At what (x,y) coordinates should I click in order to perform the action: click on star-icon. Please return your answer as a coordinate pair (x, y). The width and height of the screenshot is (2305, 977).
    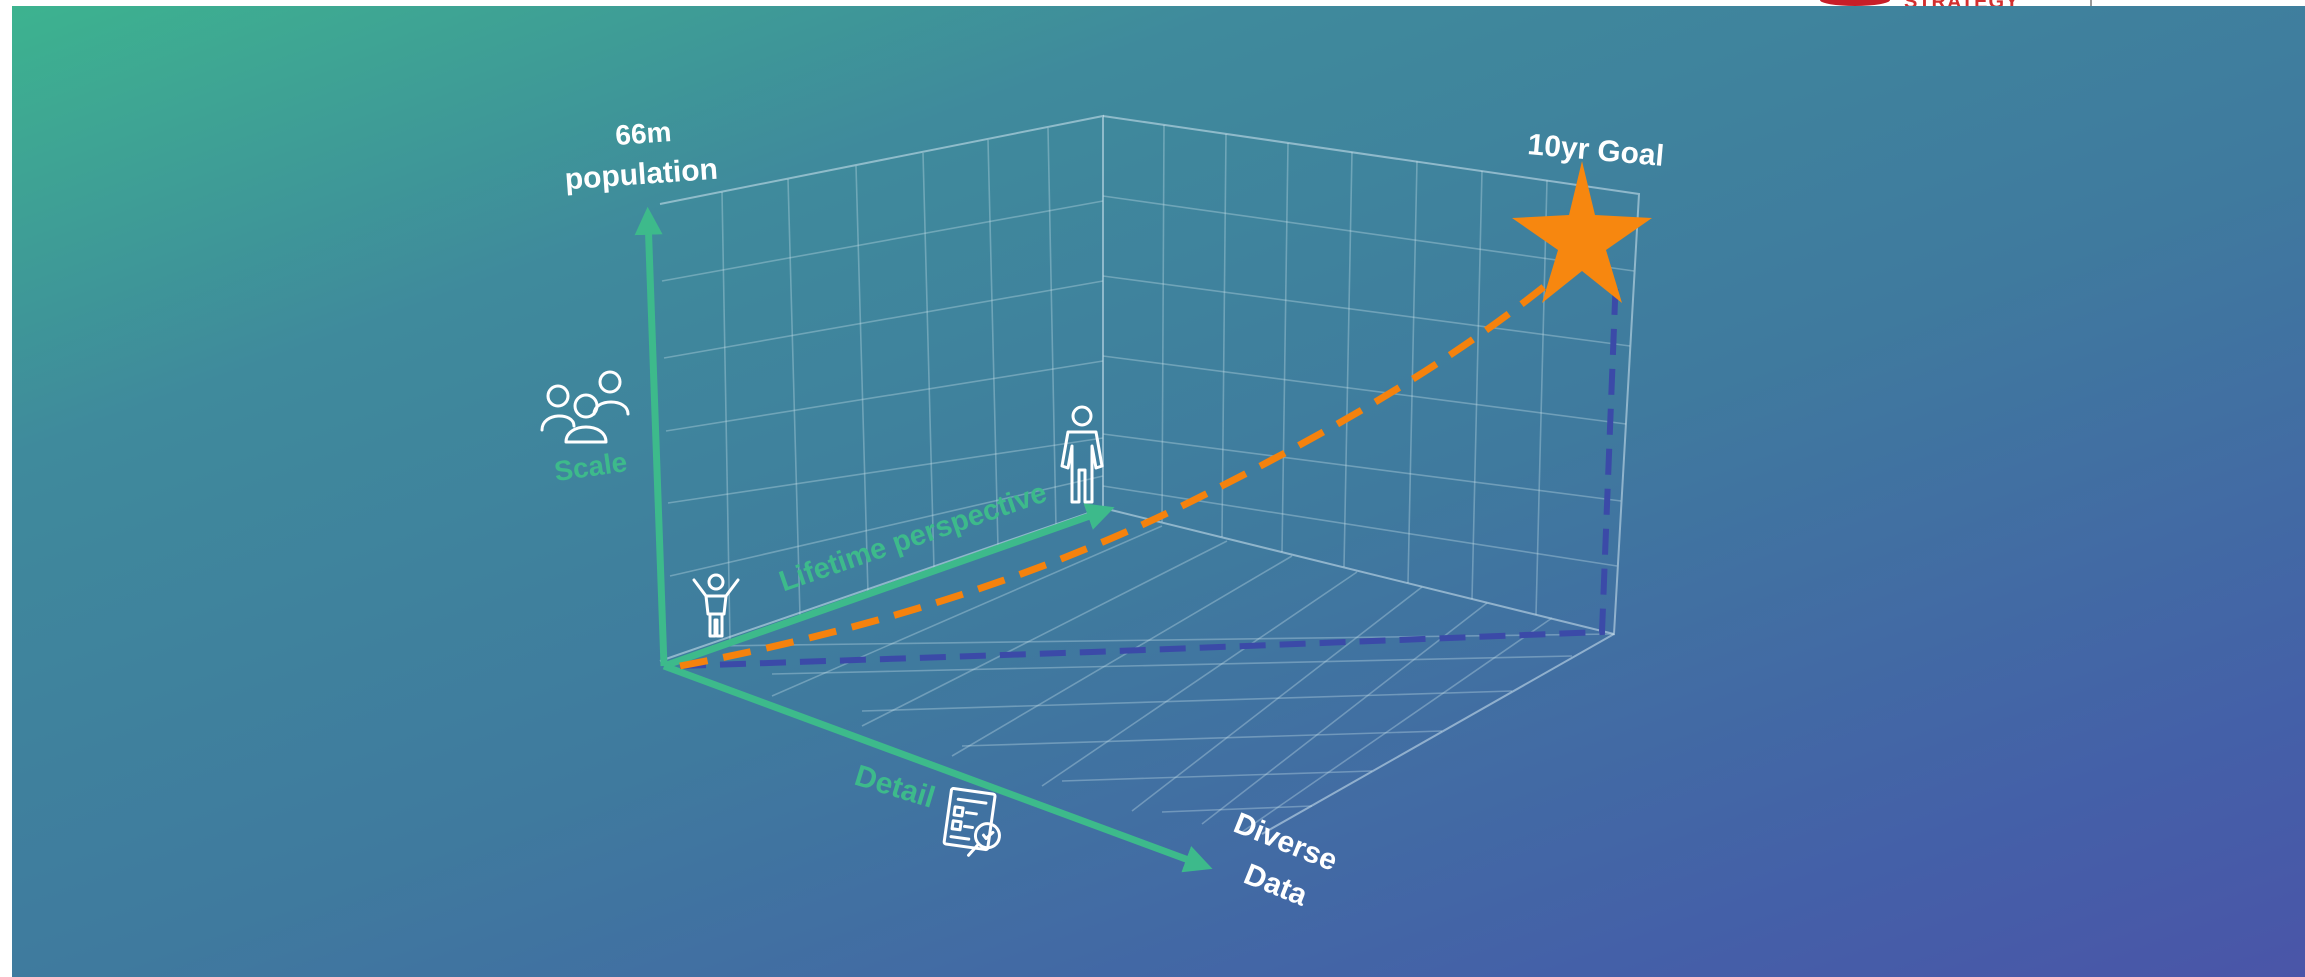
    Looking at the image, I should click on (1582, 232).